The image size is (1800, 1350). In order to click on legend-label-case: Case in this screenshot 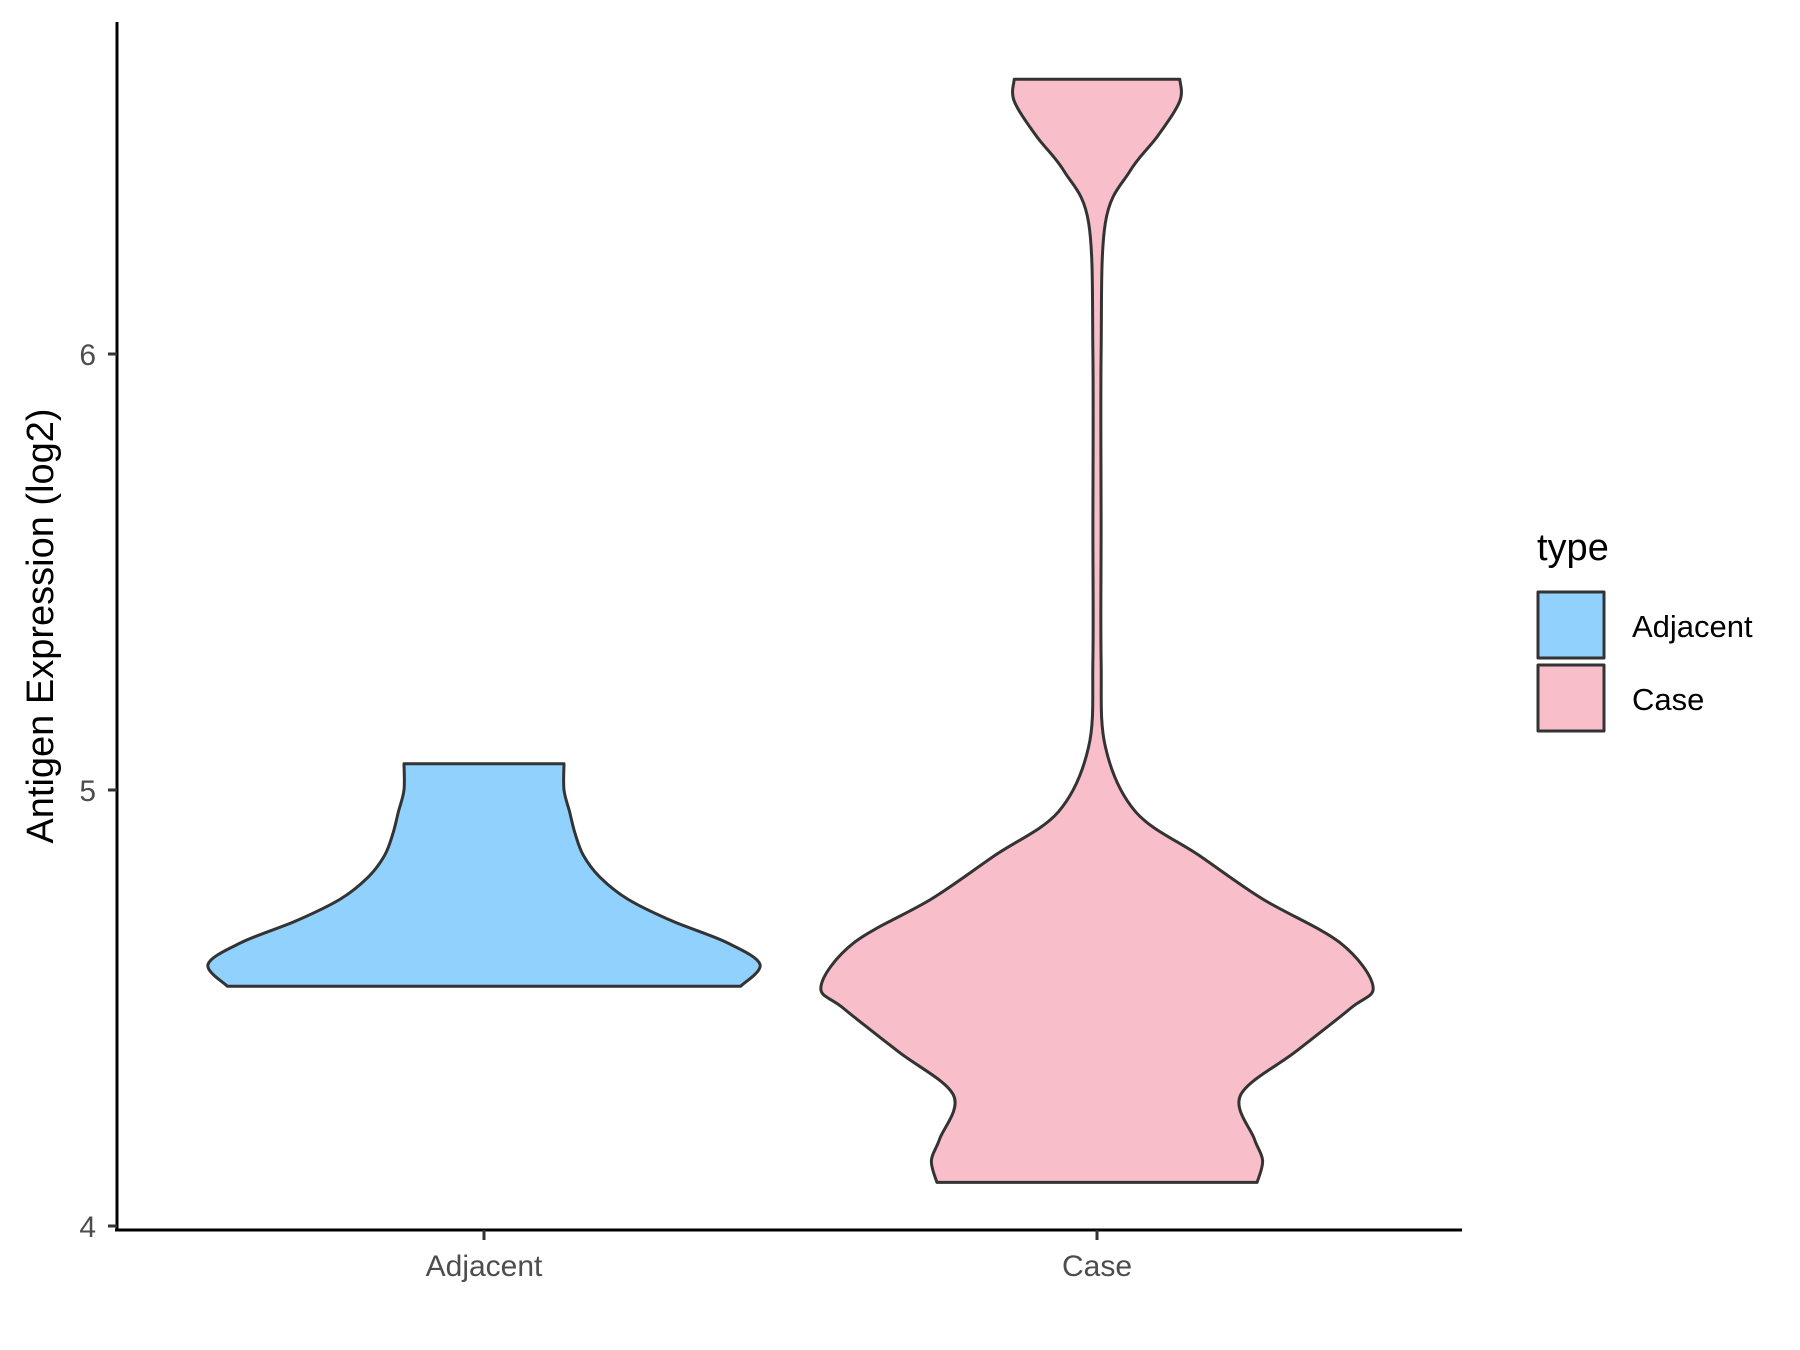, I will do `click(1668, 699)`.